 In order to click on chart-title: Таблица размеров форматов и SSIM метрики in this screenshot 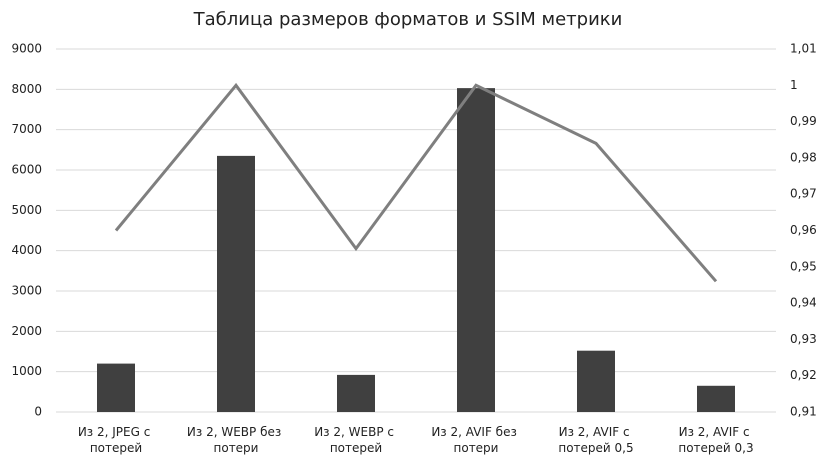, I will do `click(408, 19)`.